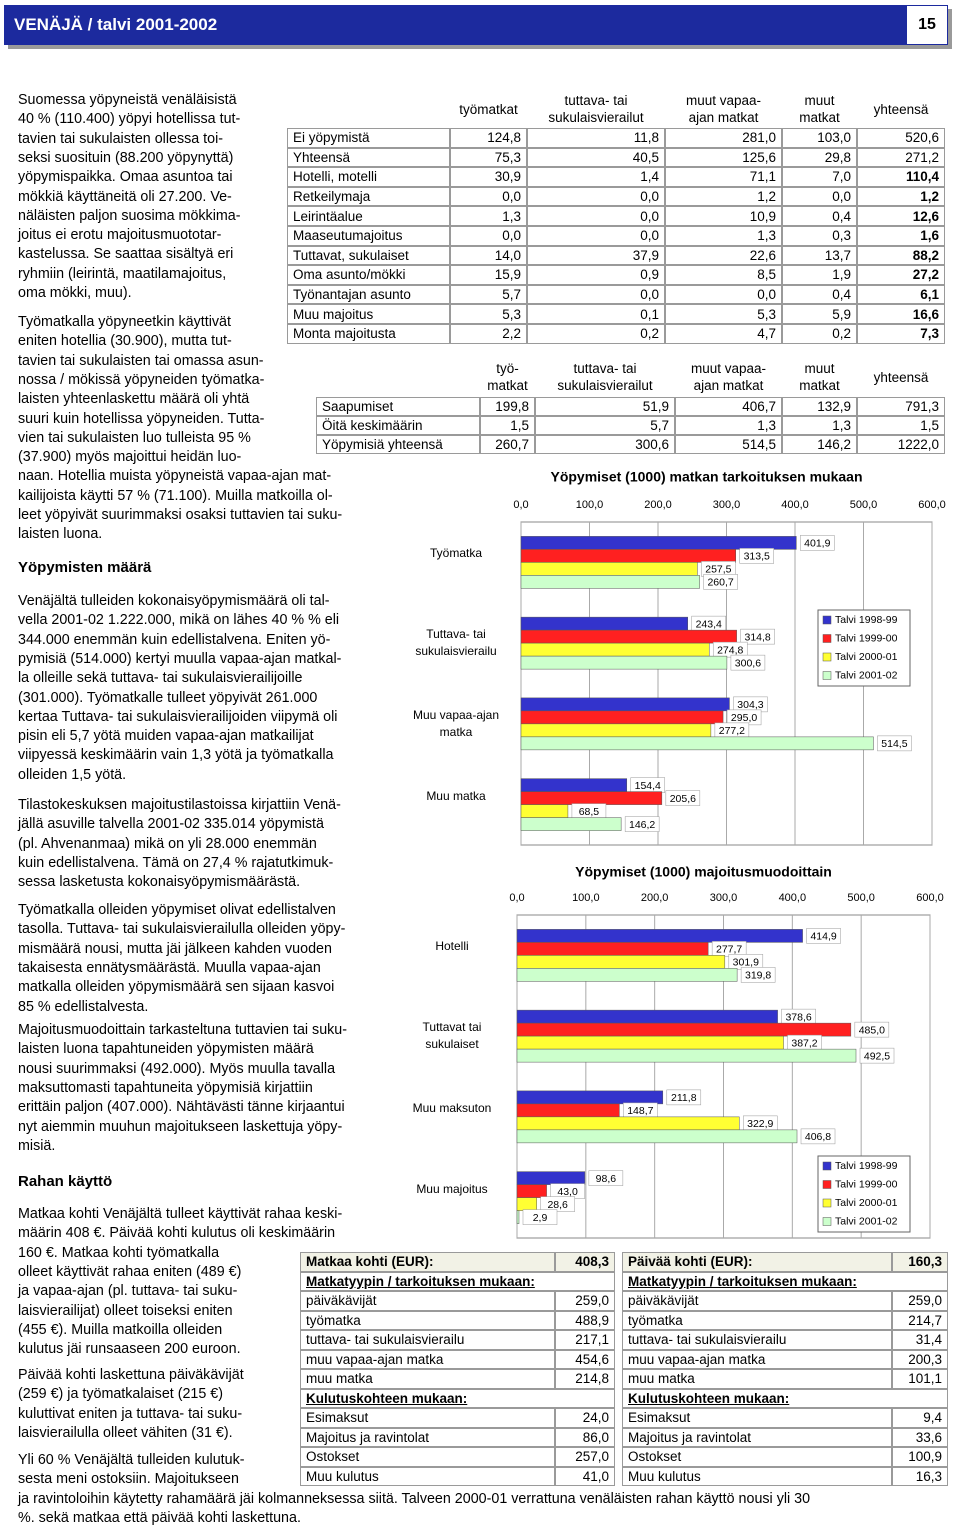 The height and width of the screenshot is (1530, 960). Describe the element at coordinates (724, 898) in the screenshot. I see `x-tick-label: 300,0` at that location.